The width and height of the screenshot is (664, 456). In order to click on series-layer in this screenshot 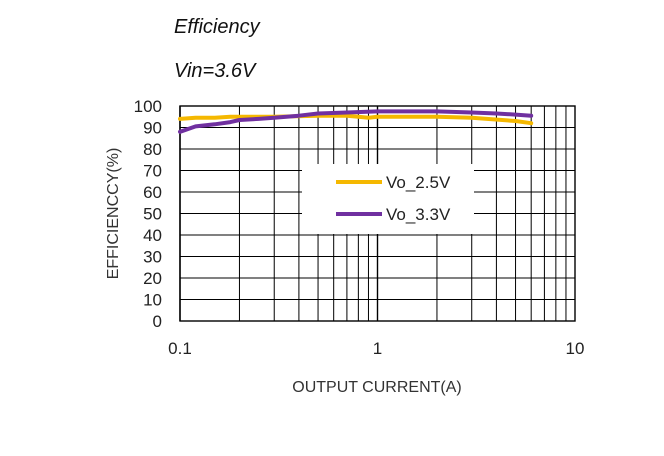, I will do `click(356, 121)`.